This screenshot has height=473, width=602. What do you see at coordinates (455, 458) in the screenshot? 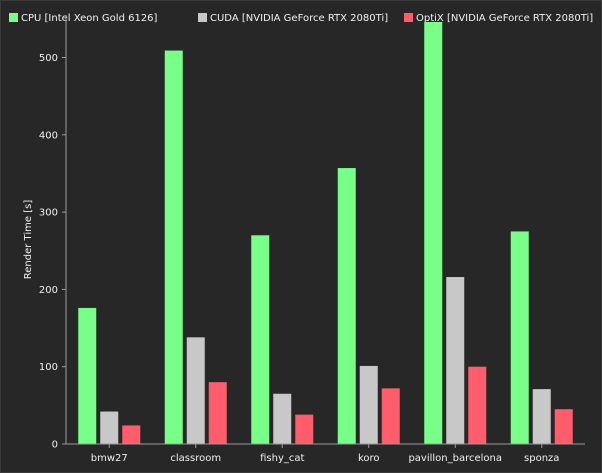
I see `x-tick-label: pavillon_barcelona` at bounding box center [455, 458].